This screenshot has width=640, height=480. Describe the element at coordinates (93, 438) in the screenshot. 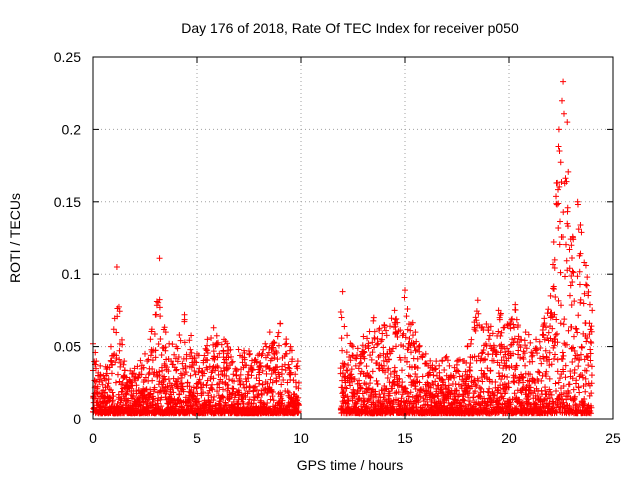

I see `x-tick-label: 0` at that location.